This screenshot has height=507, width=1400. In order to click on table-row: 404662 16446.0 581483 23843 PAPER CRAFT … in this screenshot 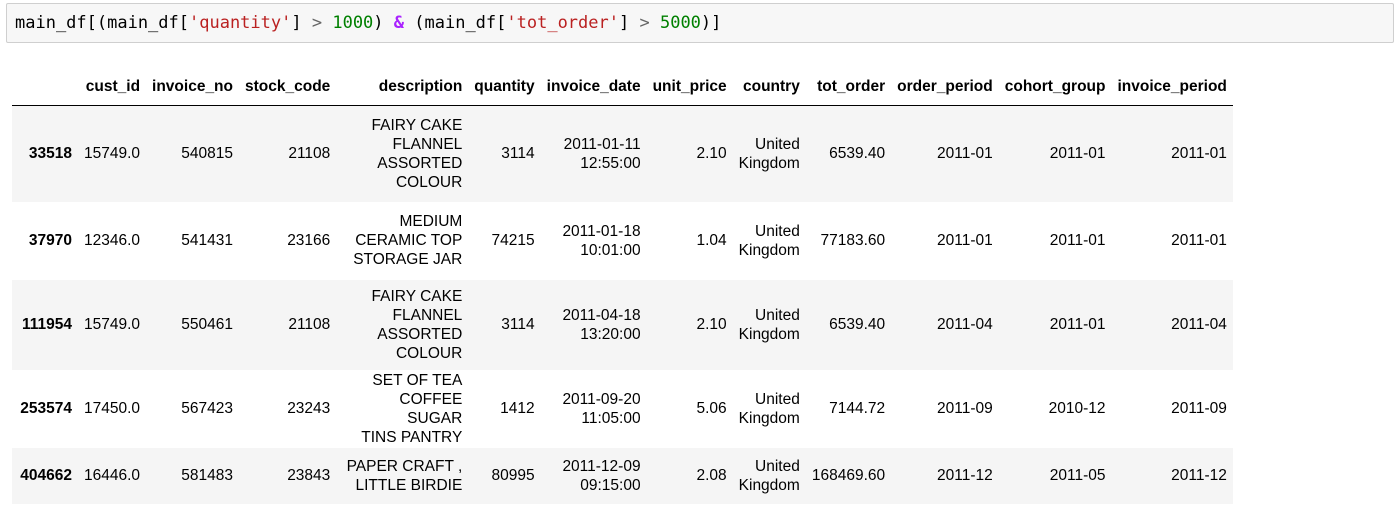, I will do `click(622, 475)`.